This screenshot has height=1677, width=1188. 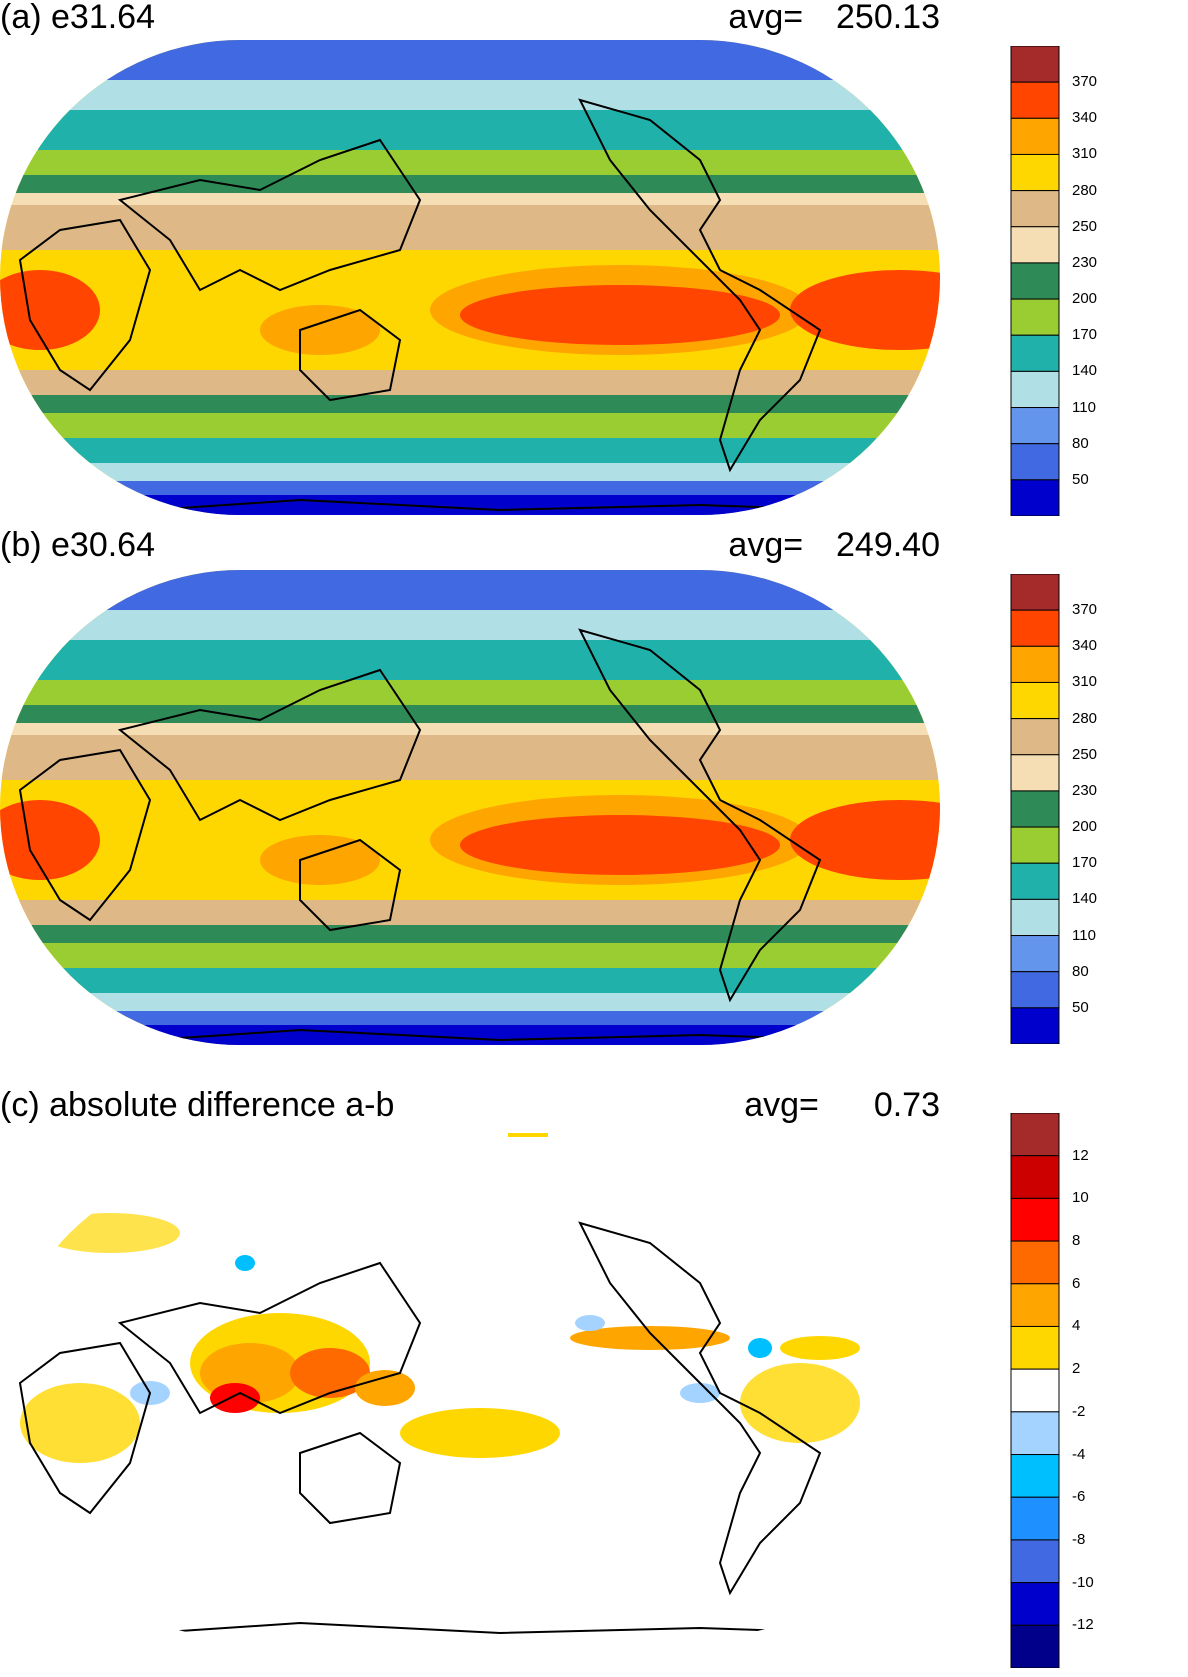 I want to click on panel-b-colorbar, so click(x=1035, y=809).